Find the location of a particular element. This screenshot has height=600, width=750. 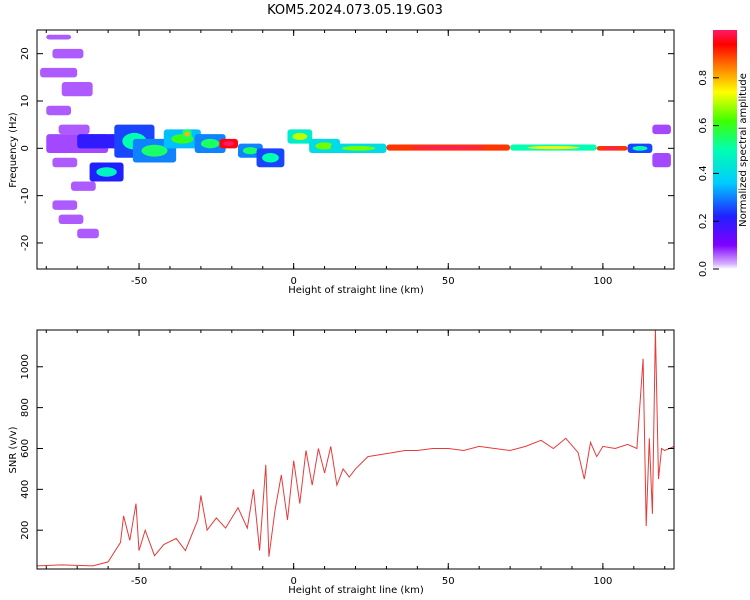

colorbar-label: Normalized spectral amplitude is located at coordinates (743, 150).